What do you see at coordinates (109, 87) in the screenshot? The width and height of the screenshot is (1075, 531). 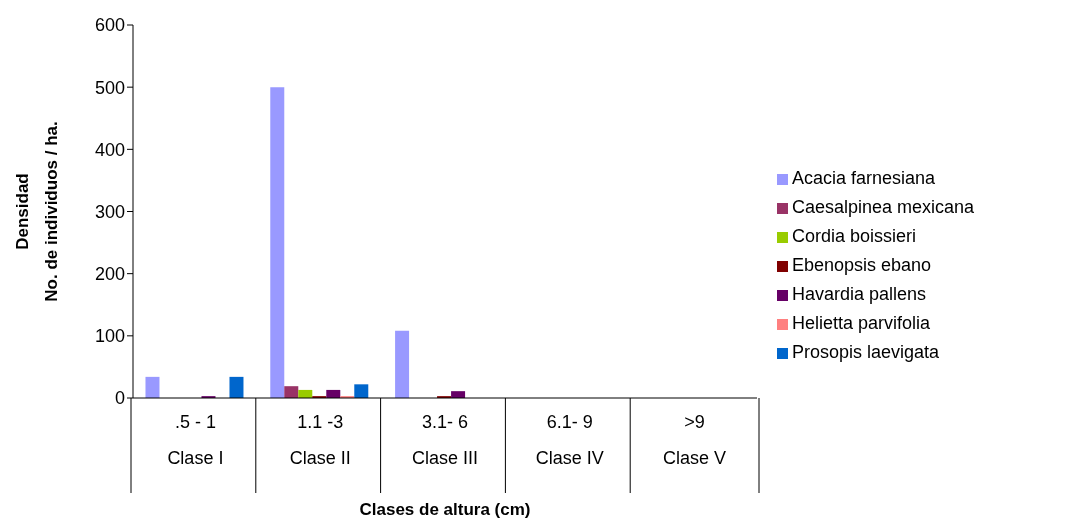 I see `y-tick-label: 500` at bounding box center [109, 87].